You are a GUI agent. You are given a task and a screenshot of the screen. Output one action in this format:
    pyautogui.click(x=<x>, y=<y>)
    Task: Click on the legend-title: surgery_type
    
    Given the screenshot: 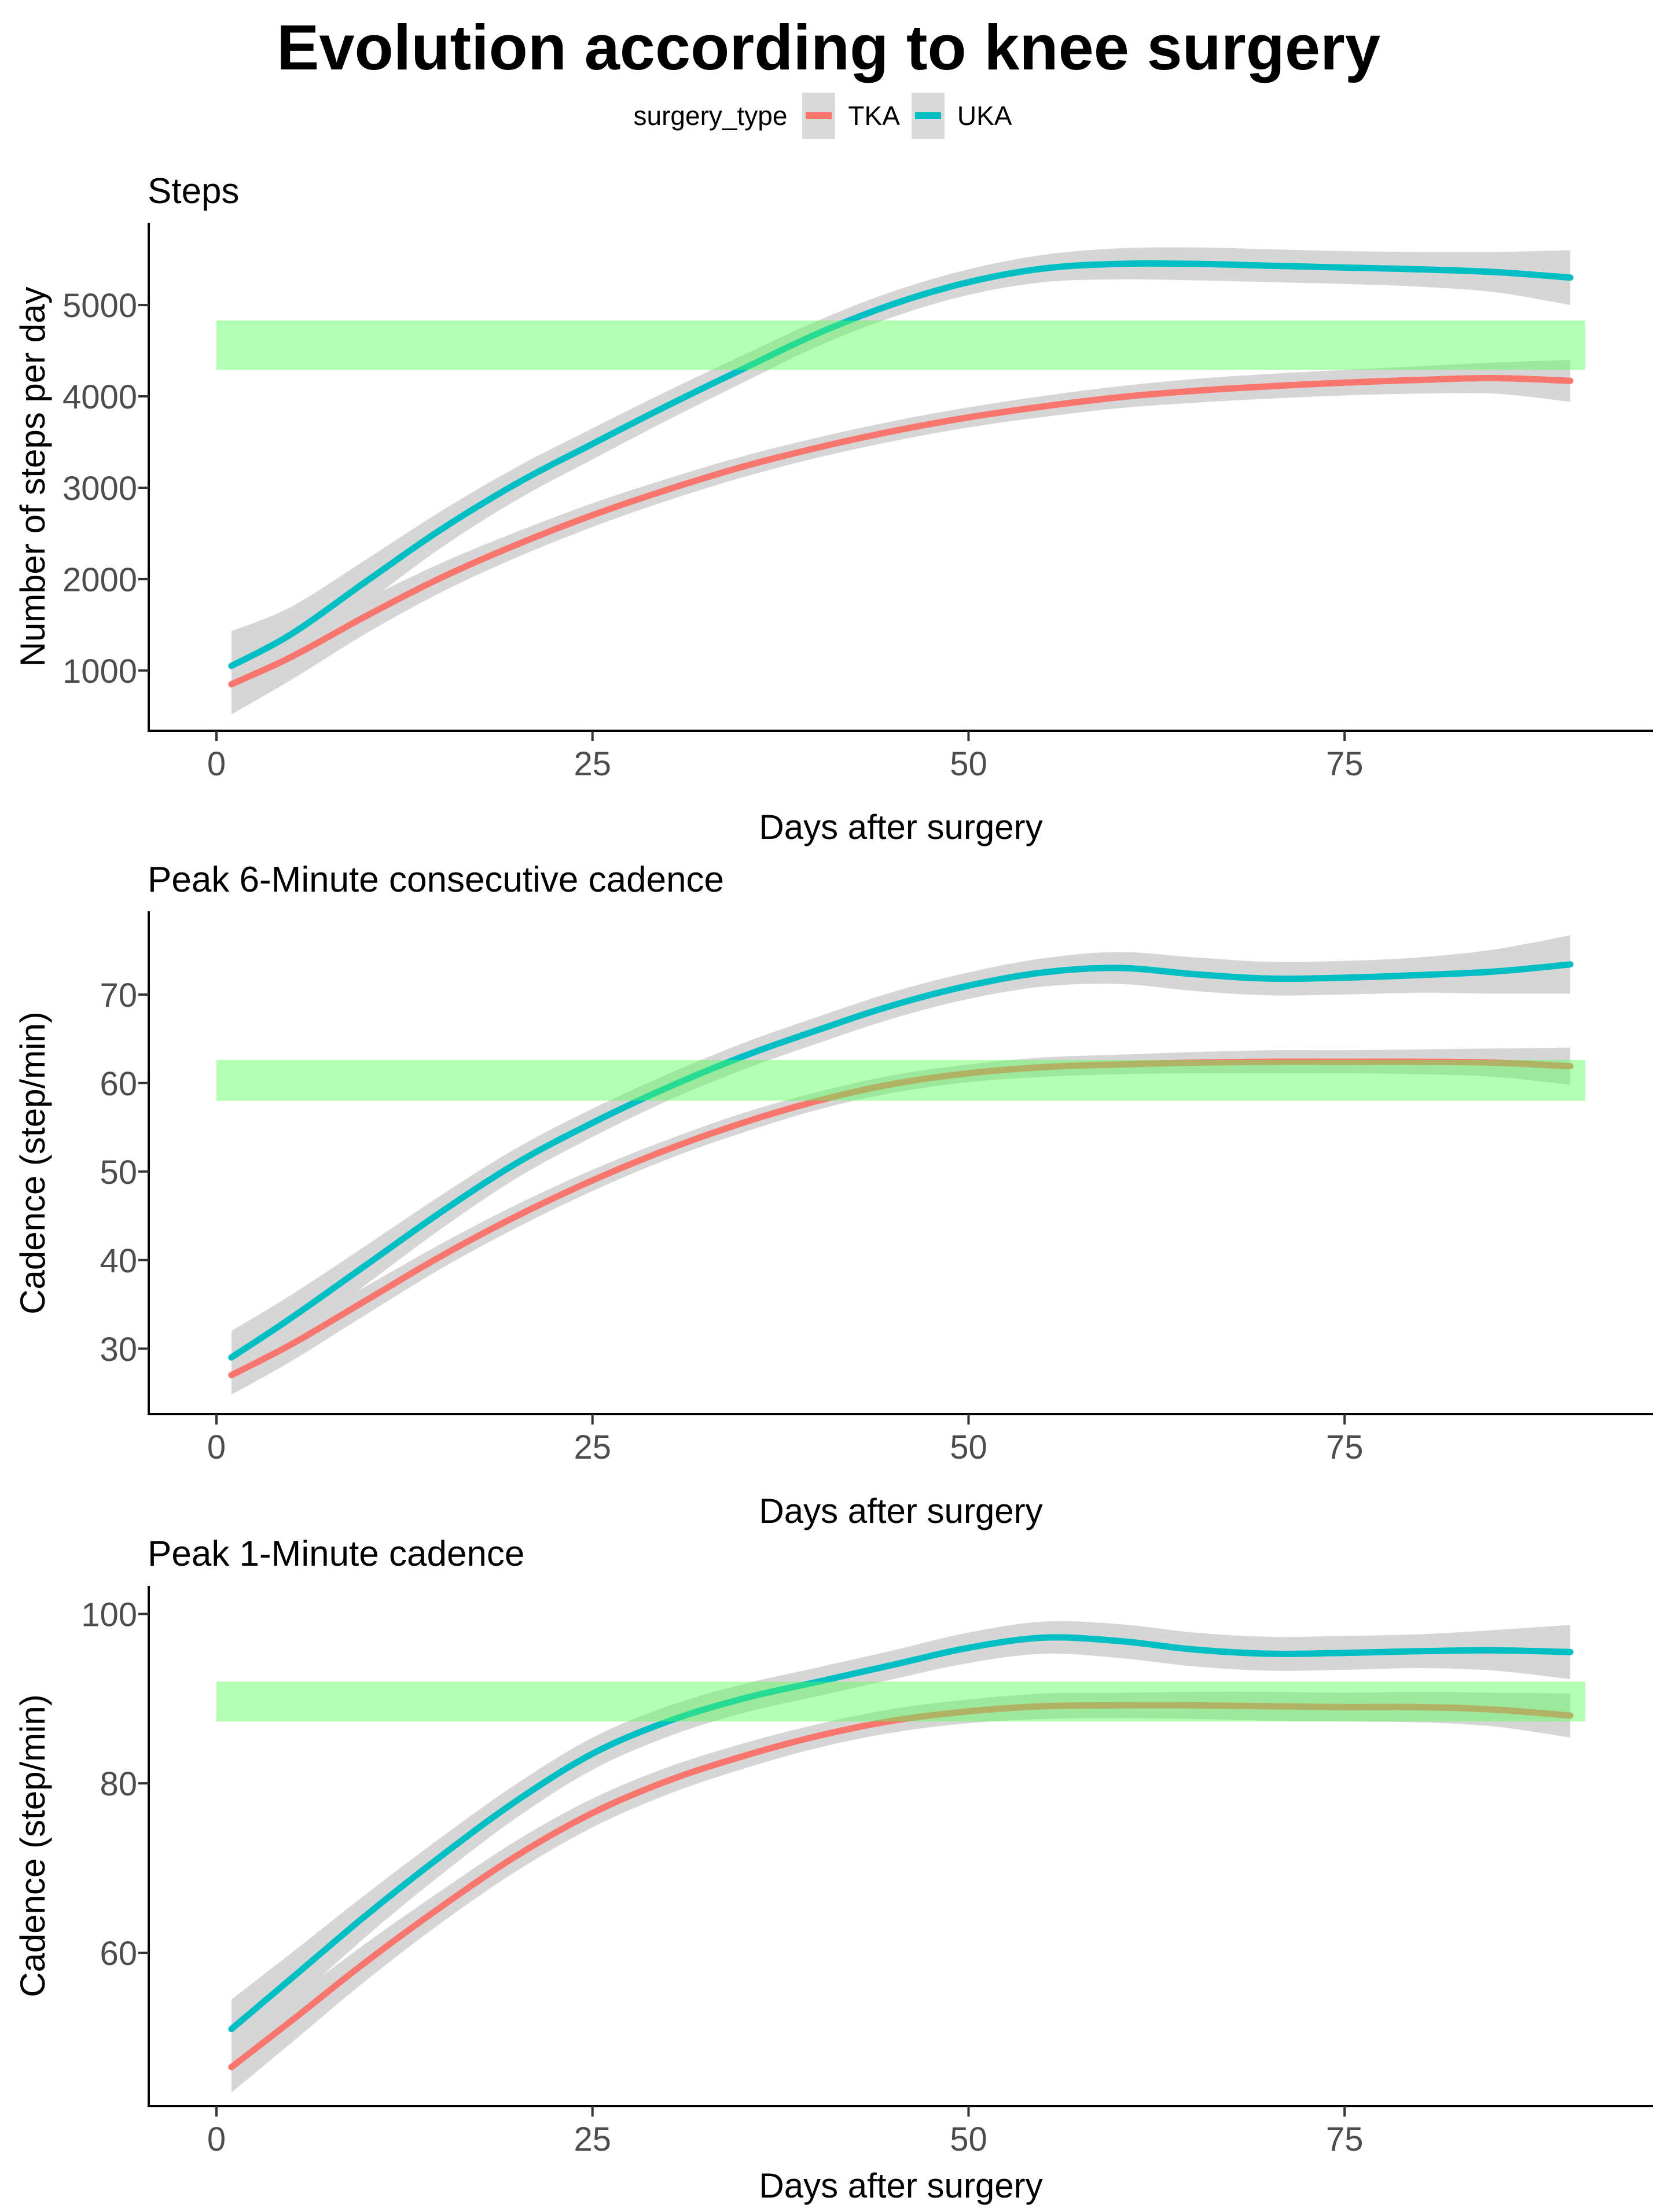 What is the action you would take?
    pyautogui.click(x=710, y=116)
    